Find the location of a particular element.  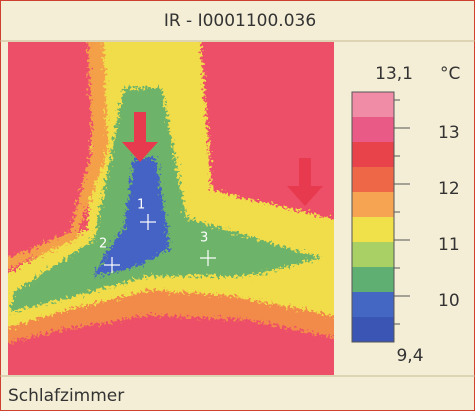

title: IR - I0001100.036 is located at coordinates (240, 21).